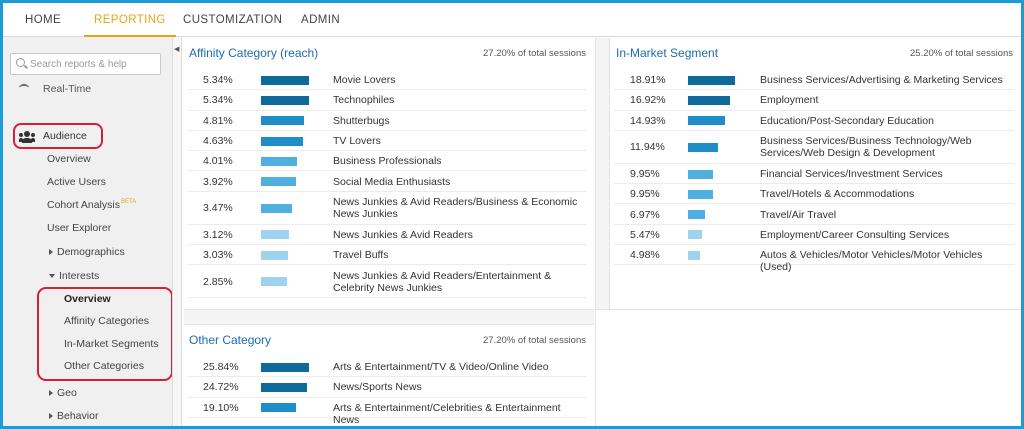 The width and height of the screenshot is (1024, 429). What do you see at coordinates (789, 100) in the screenshot?
I see `row-label: Employment` at bounding box center [789, 100].